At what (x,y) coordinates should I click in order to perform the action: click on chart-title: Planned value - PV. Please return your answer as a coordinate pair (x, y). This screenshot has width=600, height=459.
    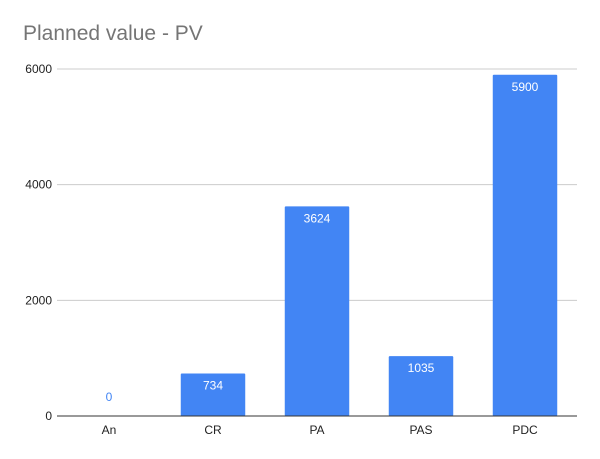
    Looking at the image, I should click on (113, 33).